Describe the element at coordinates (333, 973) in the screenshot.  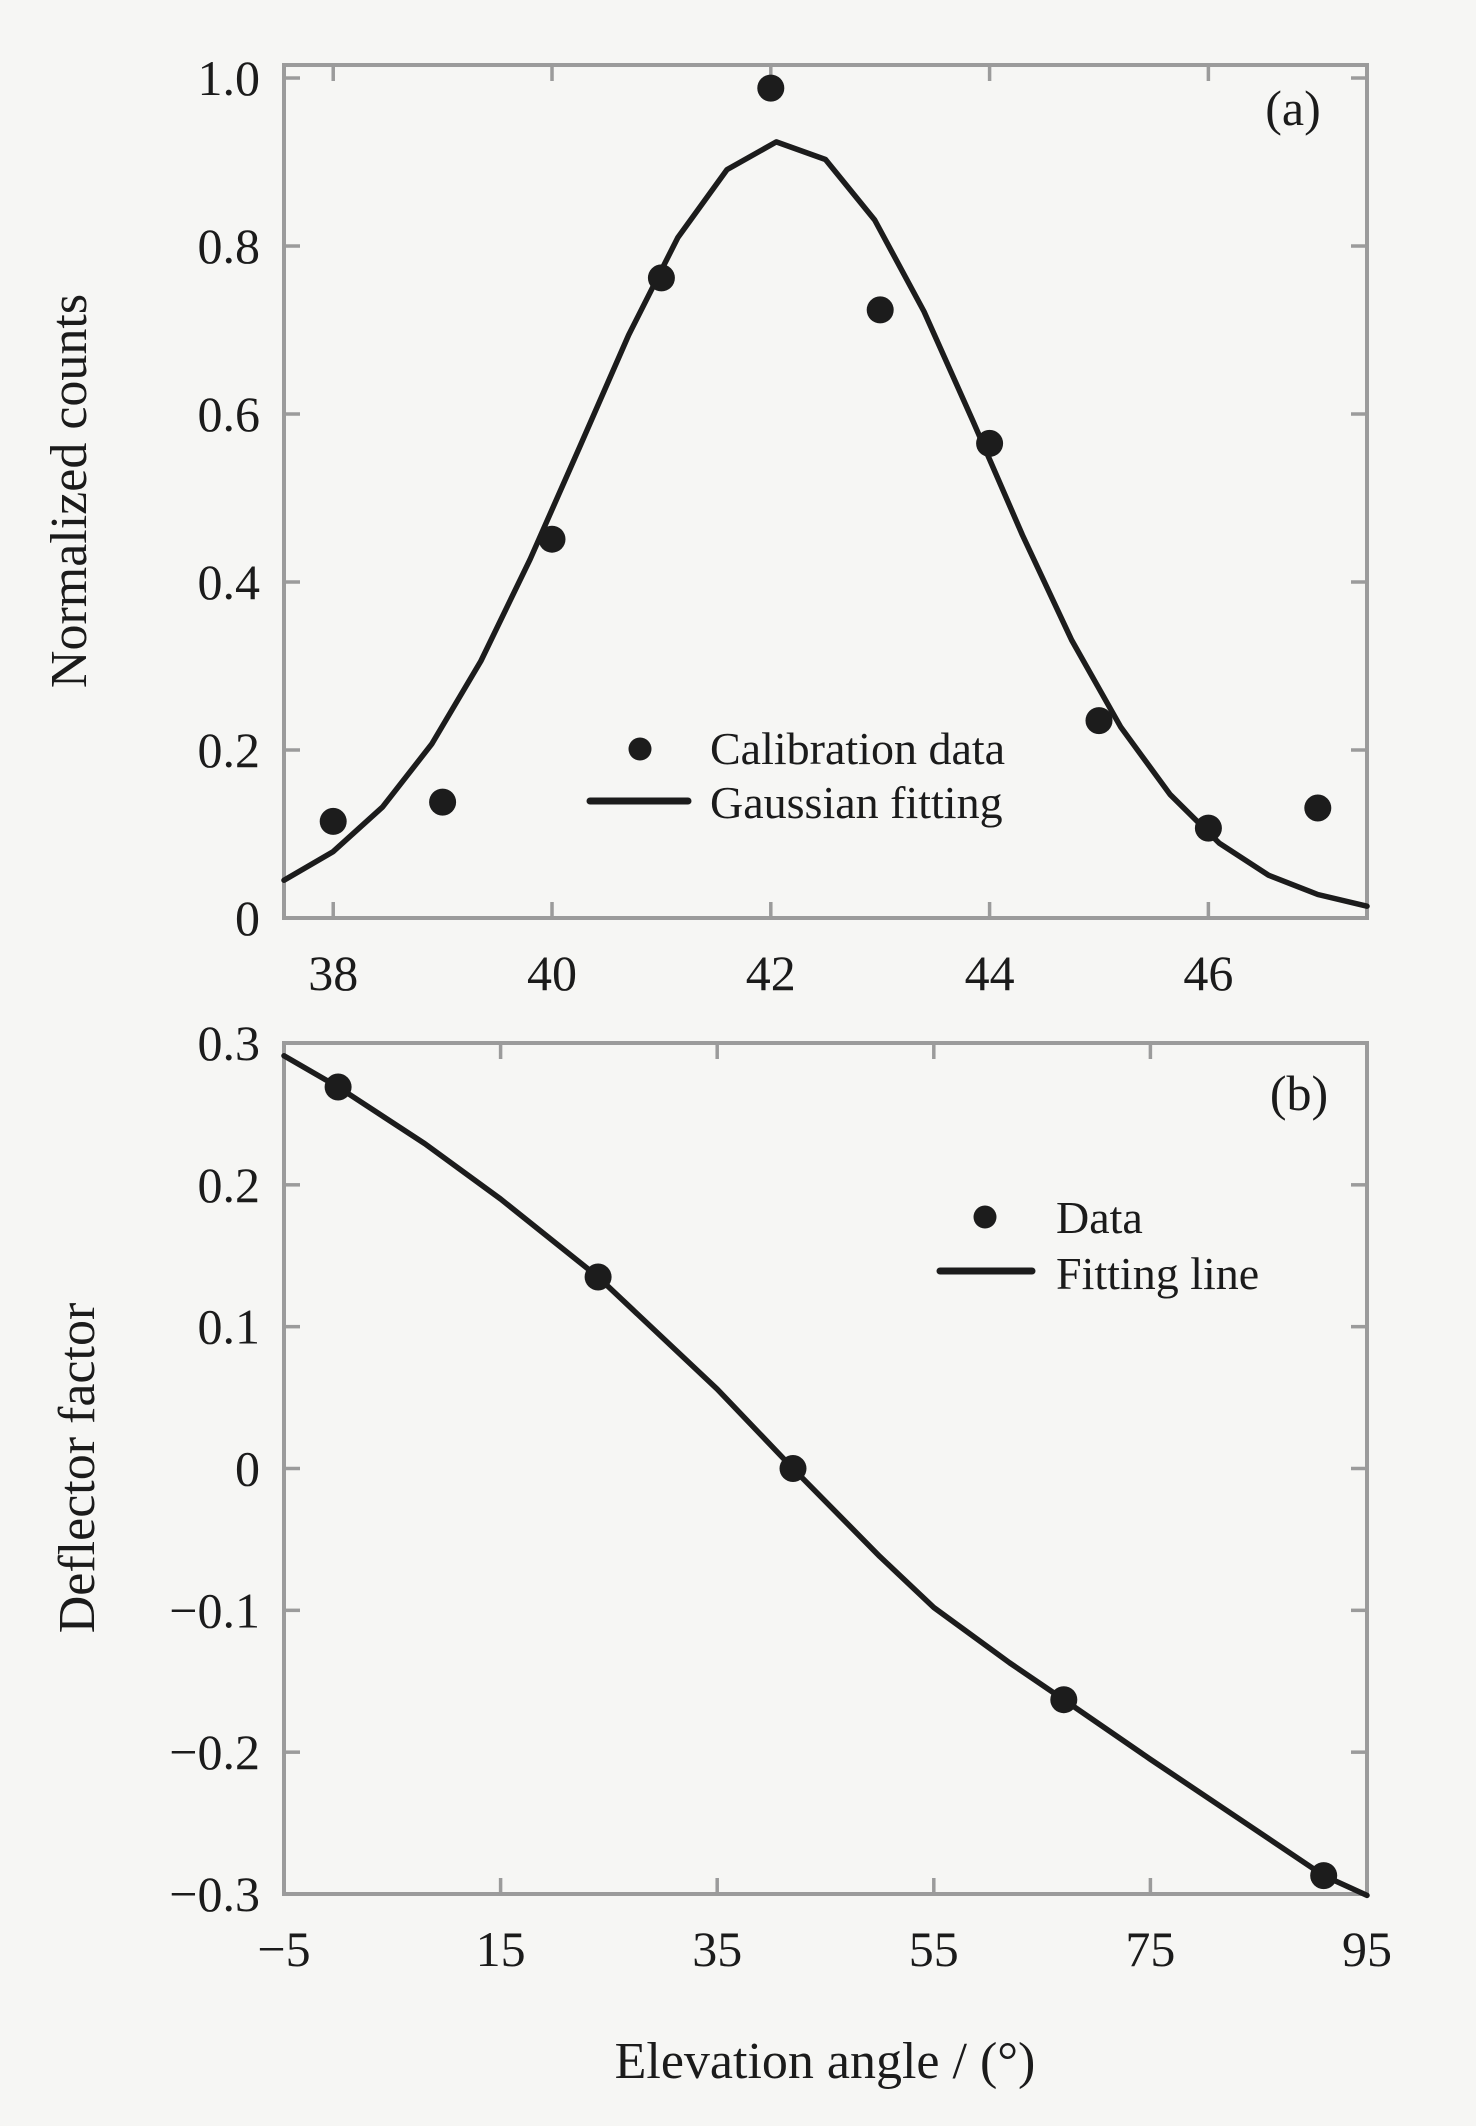
I see `x-tick-label: 38` at that location.